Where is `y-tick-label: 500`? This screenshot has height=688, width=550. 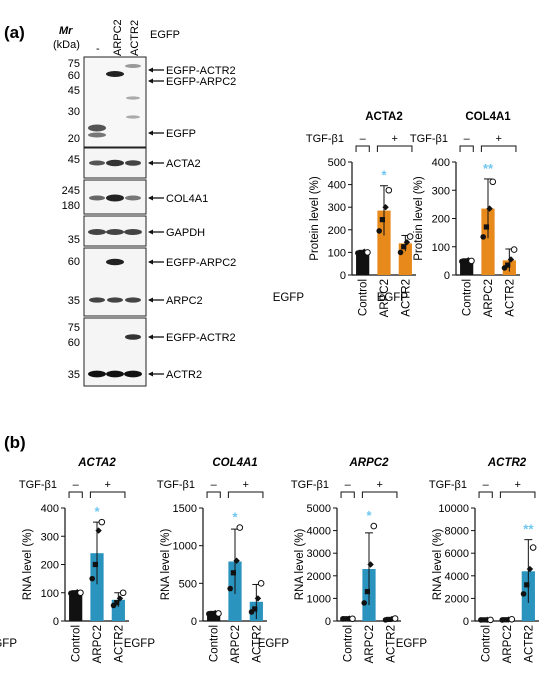 y-tick-label: 500 is located at coordinates (188, 584).